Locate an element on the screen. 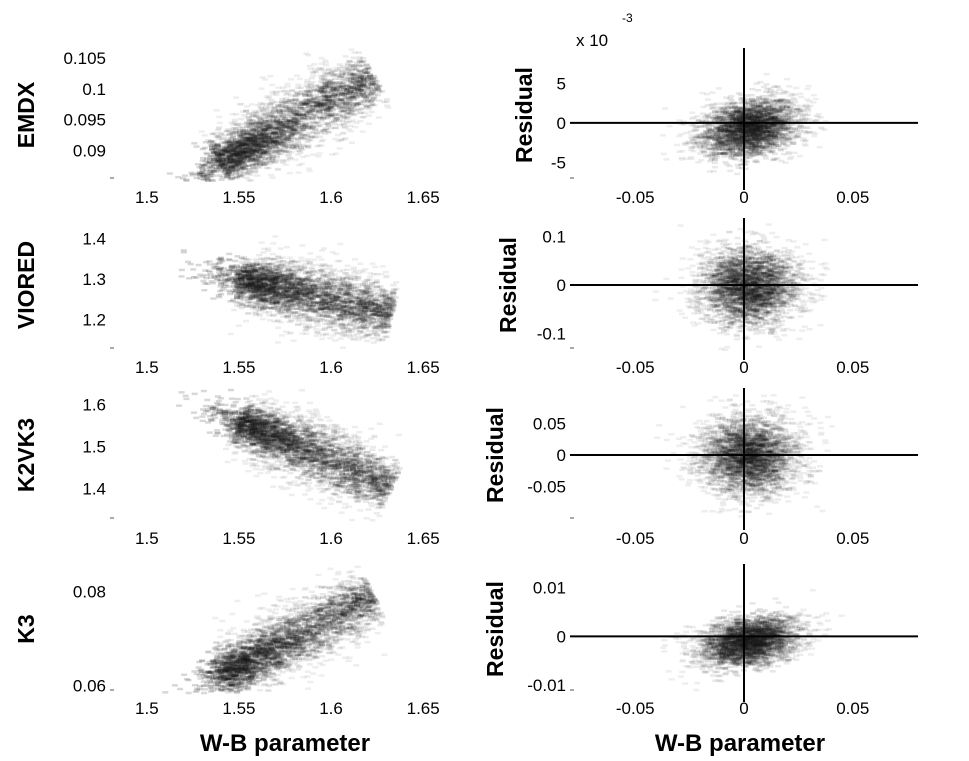  y-tick-label: 0.06 is located at coordinates (89, 685).